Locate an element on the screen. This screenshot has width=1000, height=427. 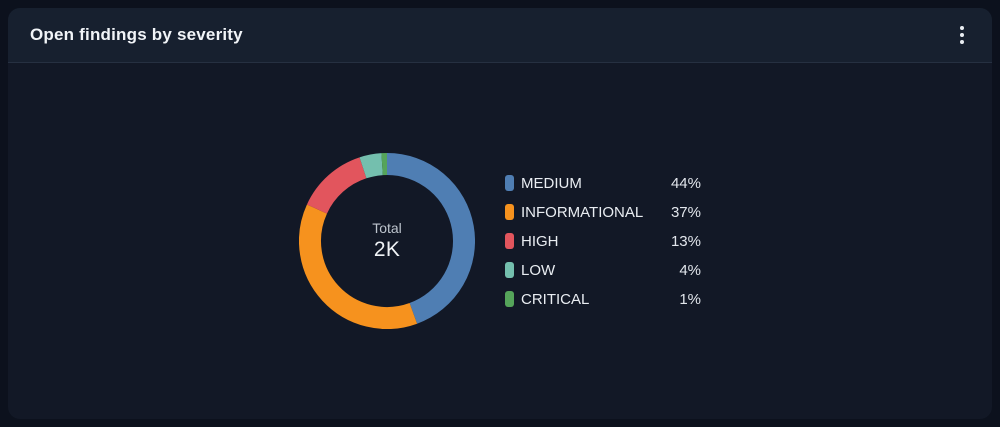
donut-chart-svg is located at coordinates (387, 241).